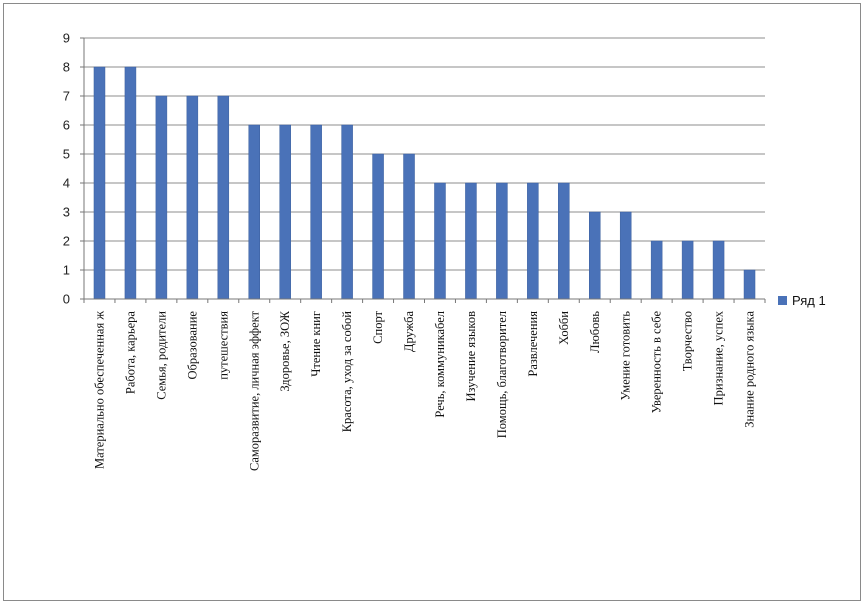 The width and height of the screenshot is (866, 606). I want to click on x-category-label-20: Творчество, so click(688, 341).